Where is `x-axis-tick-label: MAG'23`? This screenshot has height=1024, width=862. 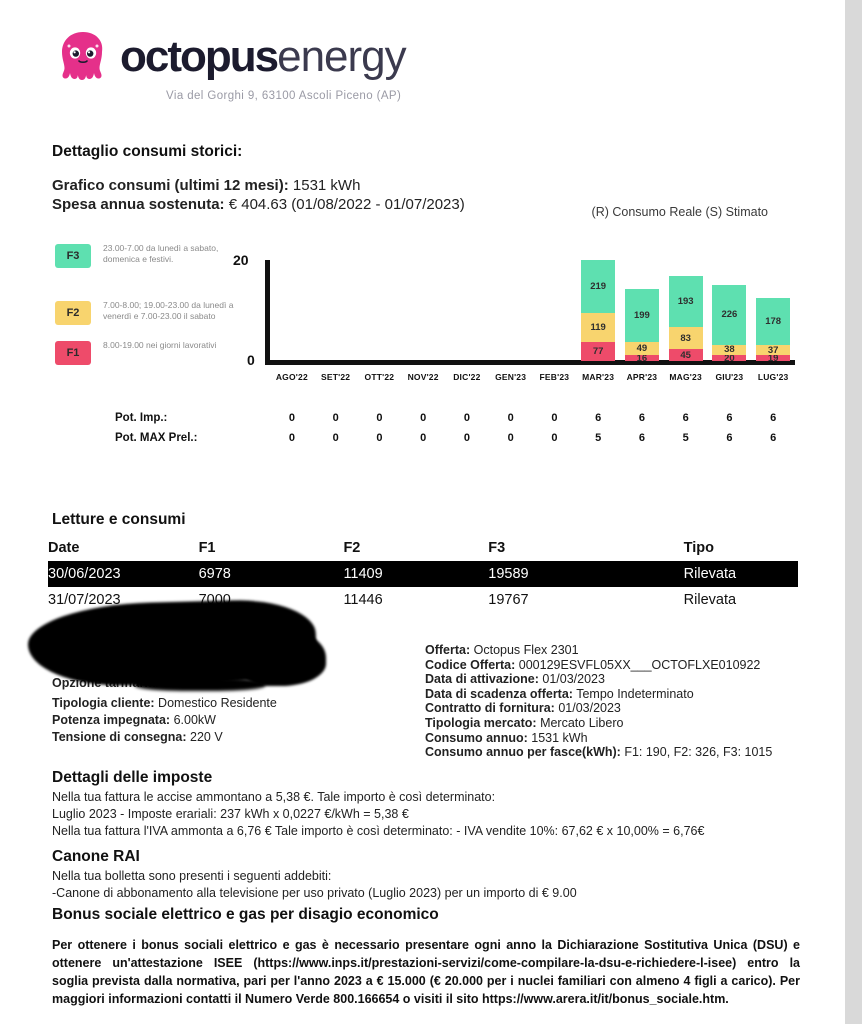
x-axis-tick-label: MAG'23 is located at coordinates (685, 377).